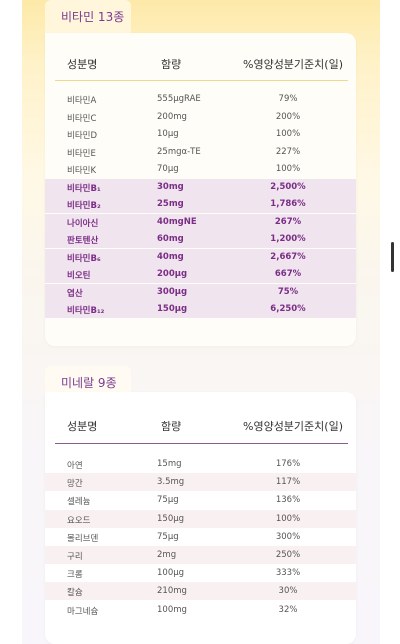 The width and height of the screenshot is (400, 644). Describe the element at coordinates (82, 118) in the screenshot. I see `cell-name: 비타민C` at that location.